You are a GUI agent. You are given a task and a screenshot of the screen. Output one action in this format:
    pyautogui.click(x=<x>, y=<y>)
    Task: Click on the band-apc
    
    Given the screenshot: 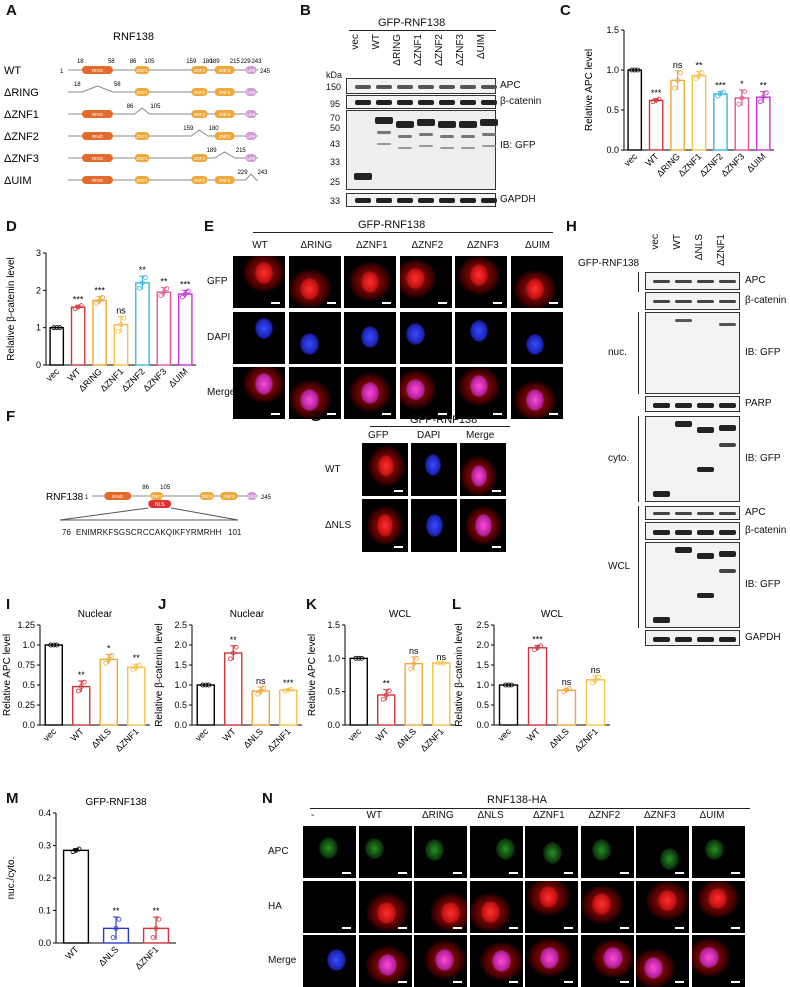 What is the action you would take?
    pyautogui.click(x=426, y=87)
    